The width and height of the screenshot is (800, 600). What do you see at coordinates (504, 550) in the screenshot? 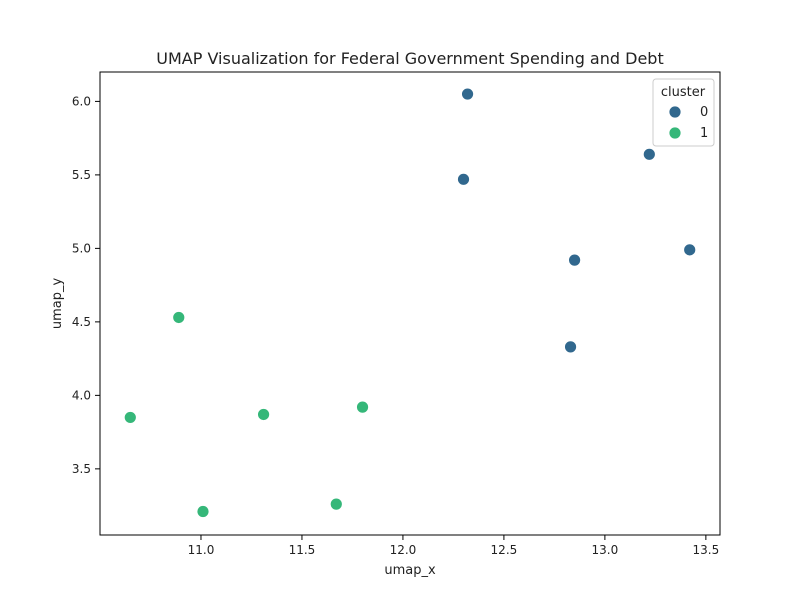
I see `x-tick-label: 12.5` at bounding box center [504, 550].